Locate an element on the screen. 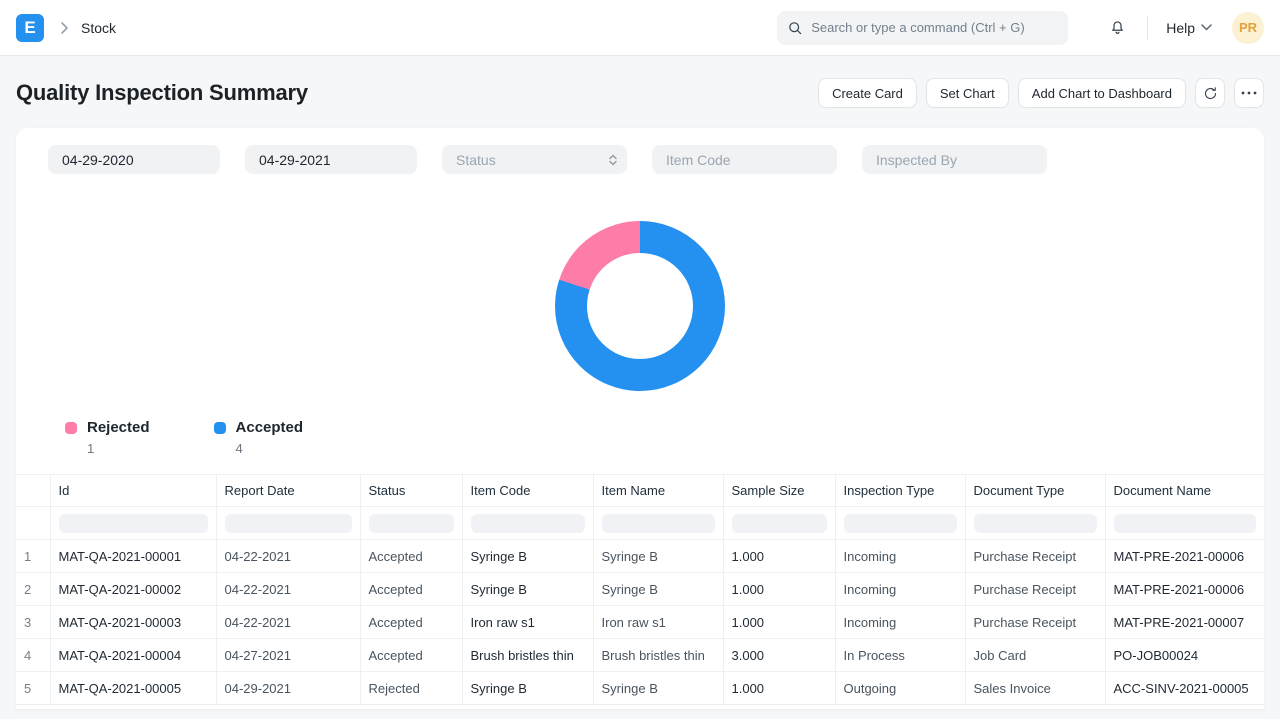  cell-id: MAT-QA-2021-00004 is located at coordinates (133, 655).